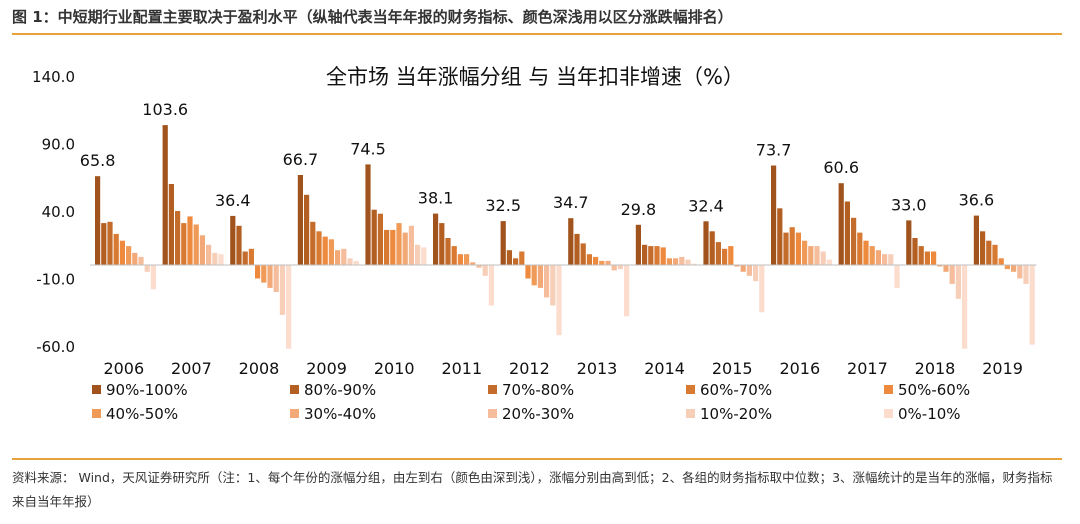  I want to click on x-tick-label: 2017, so click(867, 368).